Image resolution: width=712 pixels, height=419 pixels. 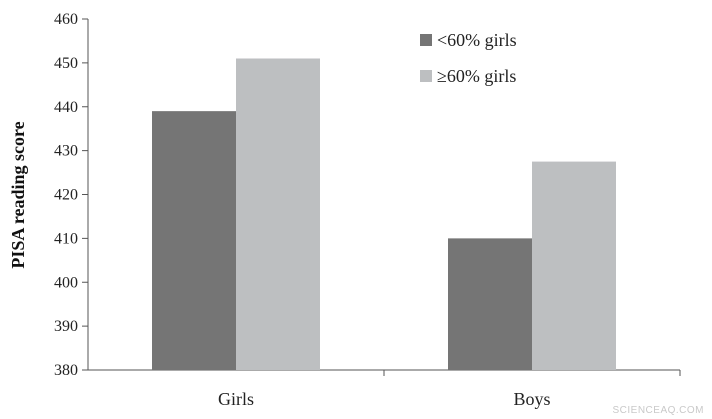 What do you see at coordinates (66, 19) in the screenshot?
I see `y-tick-label: 460` at bounding box center [66, 19].